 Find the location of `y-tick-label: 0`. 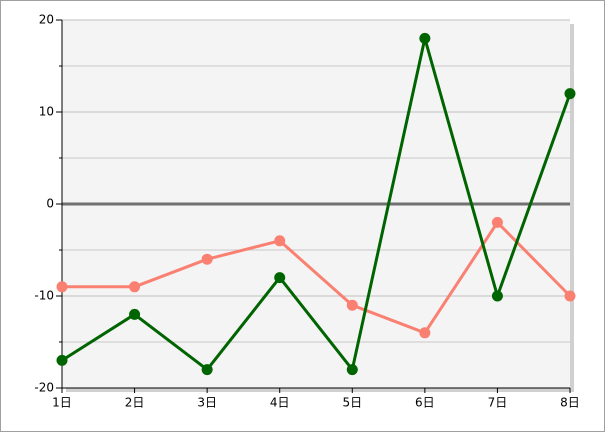

y-tick-label: 0 is located at coordinates (50, 204).